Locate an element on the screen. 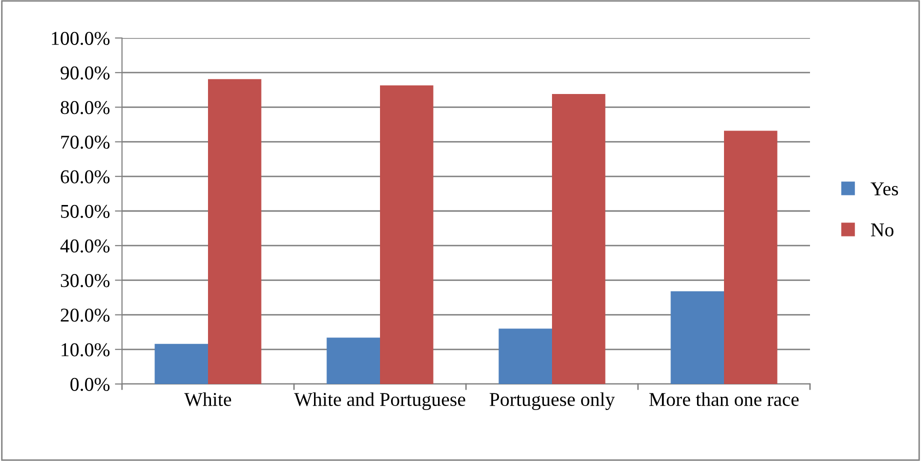 The height and width of the screenshot is (461, 921). y-tick-label: 30.0% is located at coordinates (85, 281).